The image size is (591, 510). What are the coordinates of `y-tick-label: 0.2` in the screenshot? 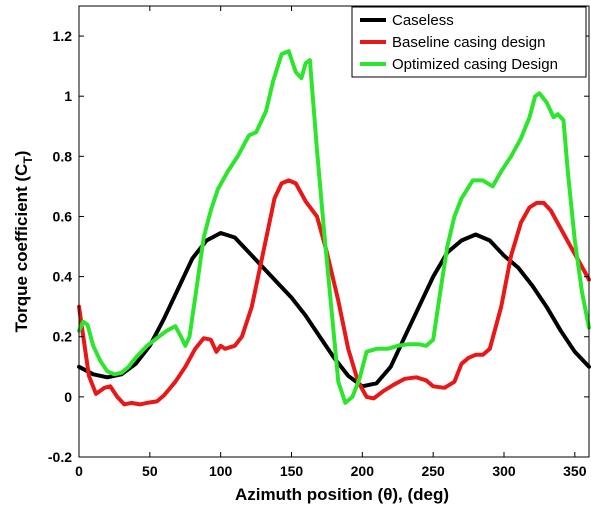 It's located at (63, 337).